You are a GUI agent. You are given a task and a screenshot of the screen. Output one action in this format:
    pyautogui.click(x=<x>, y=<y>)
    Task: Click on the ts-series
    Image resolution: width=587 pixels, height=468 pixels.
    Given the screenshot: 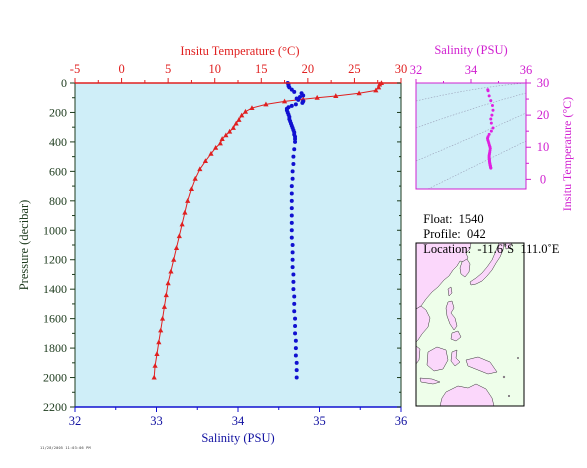 What is the action you would take?
    pyautogui.click(x=490, y=129)
    